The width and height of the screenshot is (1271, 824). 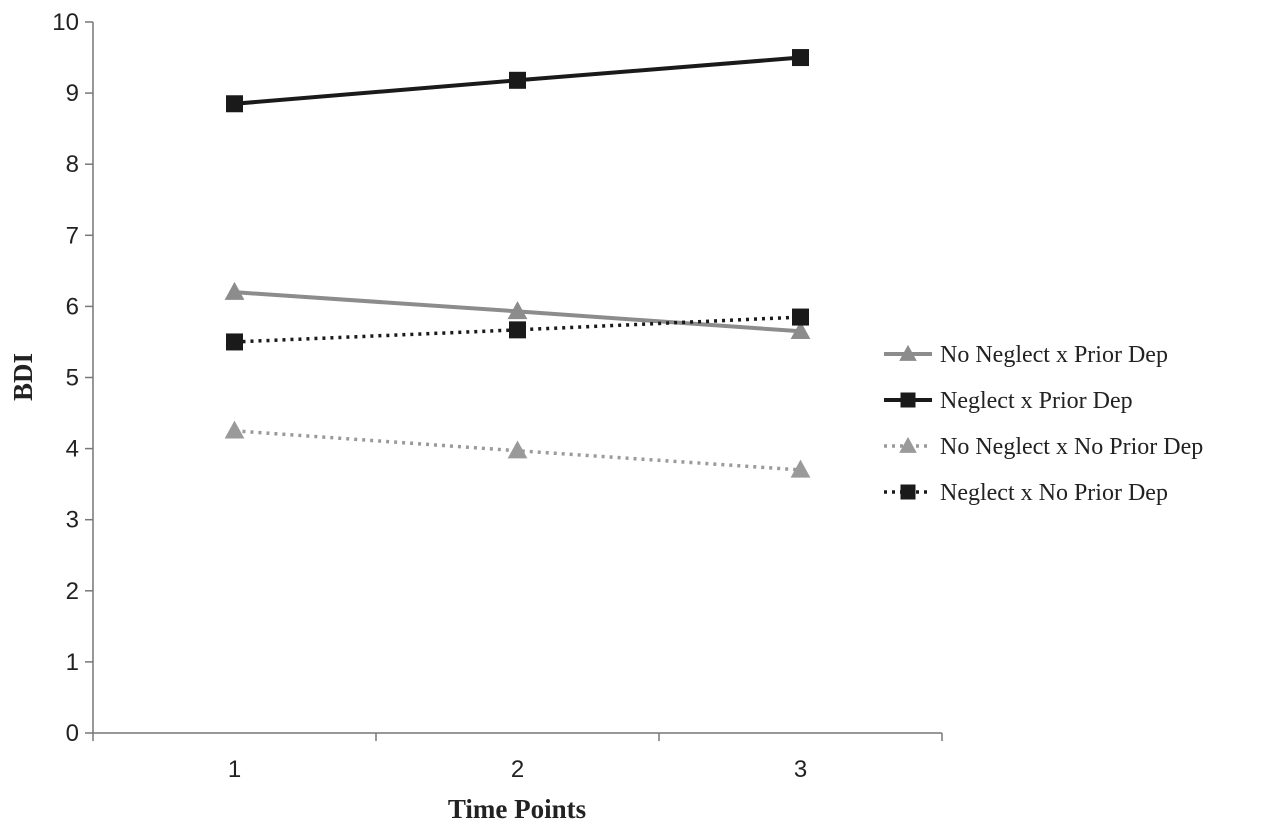 I want to click on y-tick-label: 1, so click(x=72, y=662).